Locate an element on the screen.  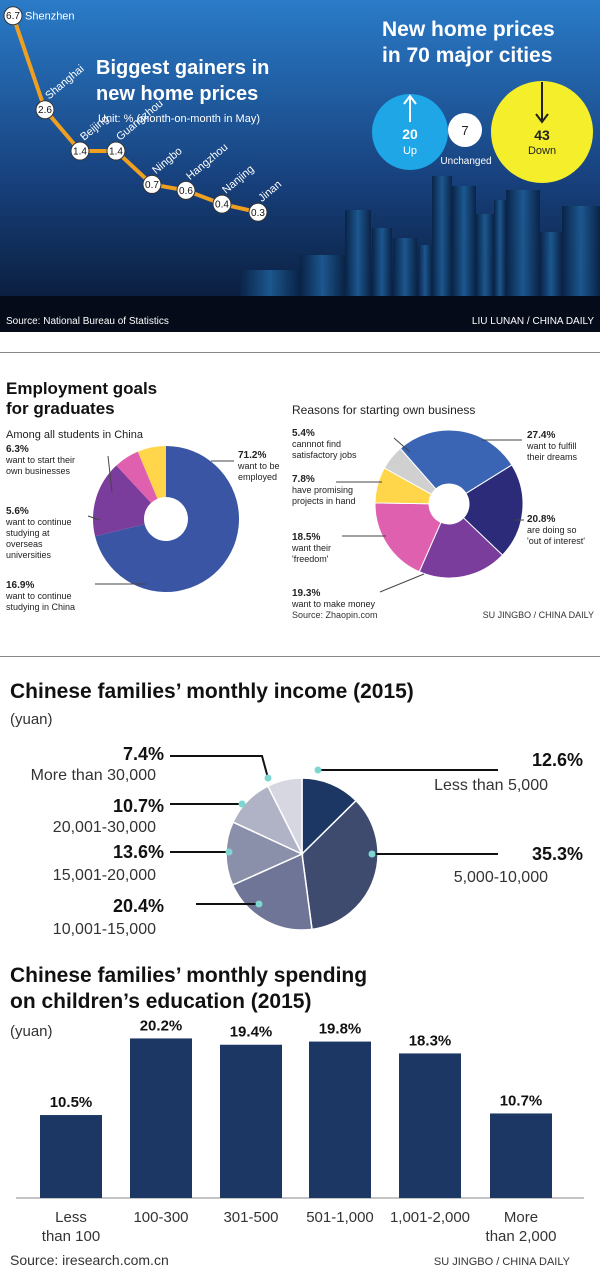
home-prices-source: Source: National Bureau of Statistics is located at coordinates (87, 321).